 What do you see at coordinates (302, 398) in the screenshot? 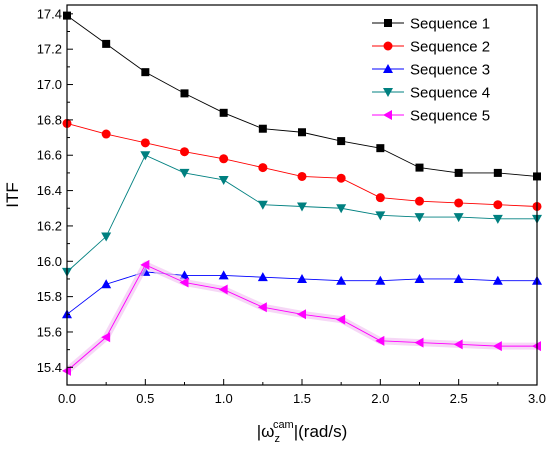
I see `x-tick-label: 1.5` at bounding box center [302, 398].